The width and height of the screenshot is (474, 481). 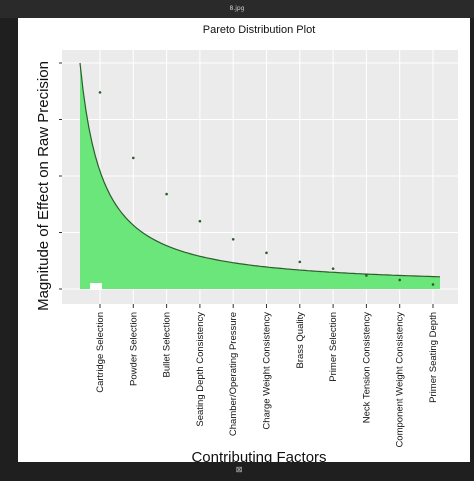 I want to click on x-axis-ticks, so click(x=266, y=306).